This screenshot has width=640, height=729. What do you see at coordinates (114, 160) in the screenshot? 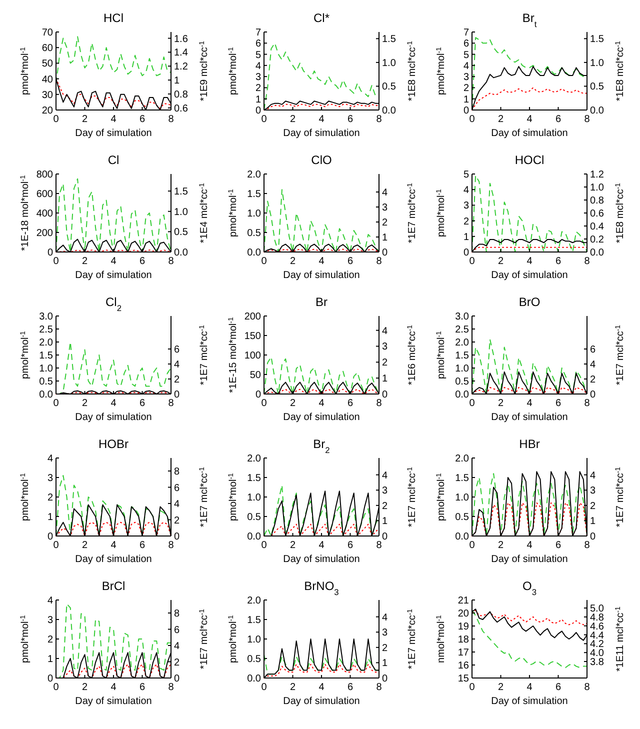
I see `chart-title: Cl` at bounding box center [114, 160].